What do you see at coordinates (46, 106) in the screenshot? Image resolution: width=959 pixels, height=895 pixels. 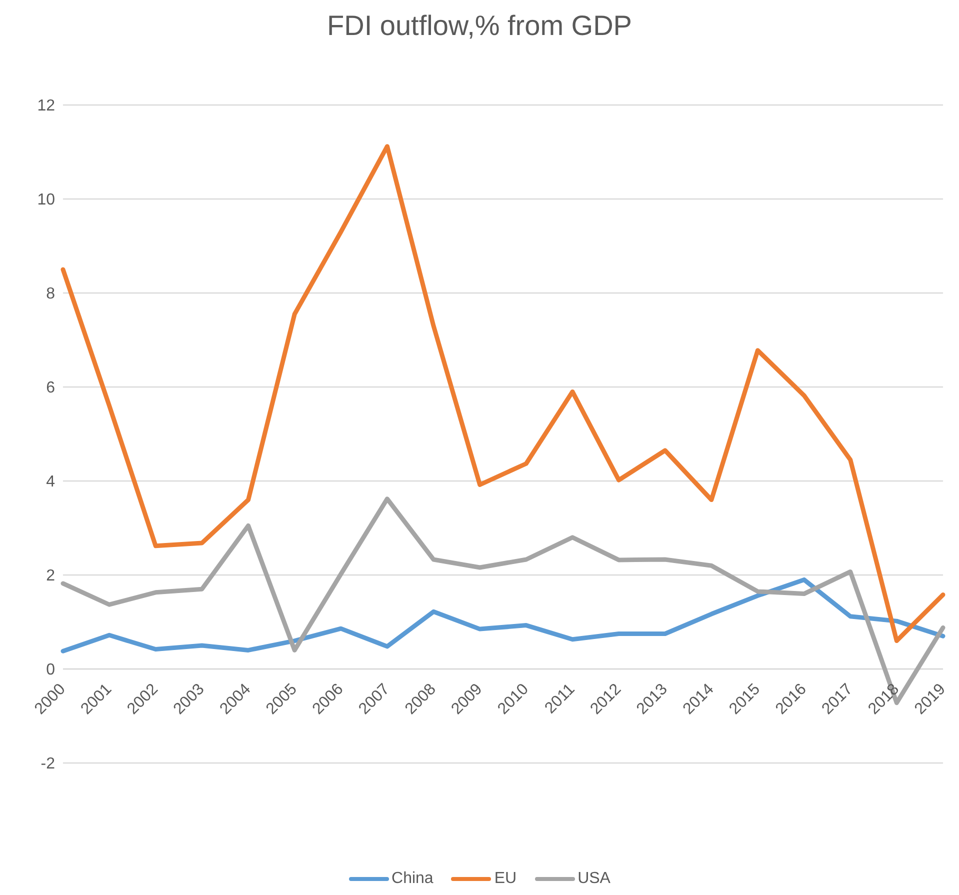 I see `y-tick-label: 12` at bounding box center [46, 106].